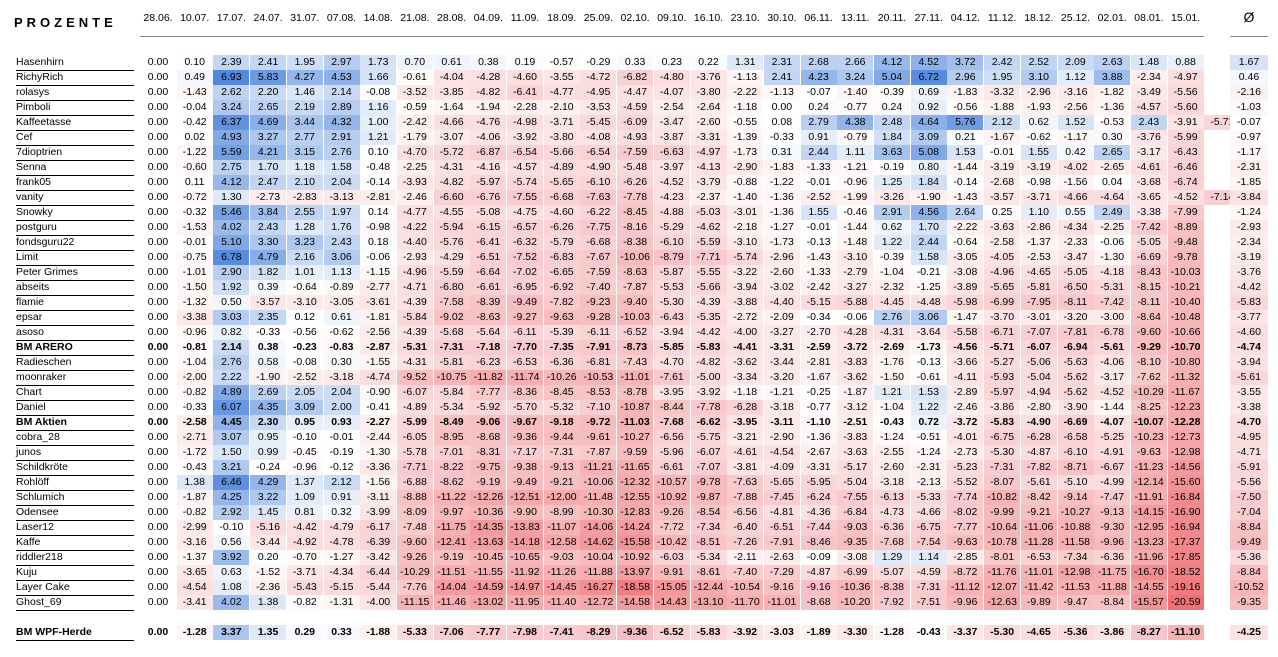 This screenshot has height=657, width=1278. Describe the element at coordinates (928, 317) in the screenshot. I see `heatmap-cell: 3.06` at that location.